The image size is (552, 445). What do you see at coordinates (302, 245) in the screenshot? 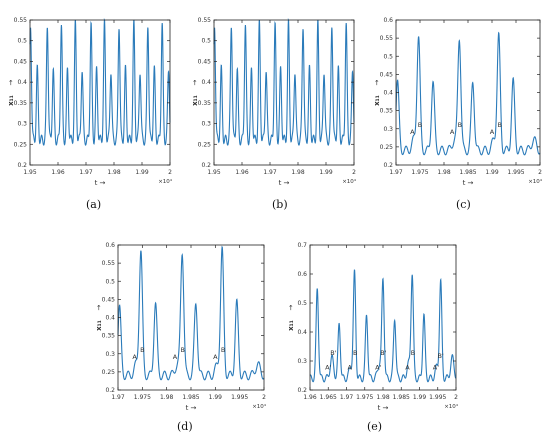
I see `y-tick-label: 0.7` at bounding box center [302, 245].